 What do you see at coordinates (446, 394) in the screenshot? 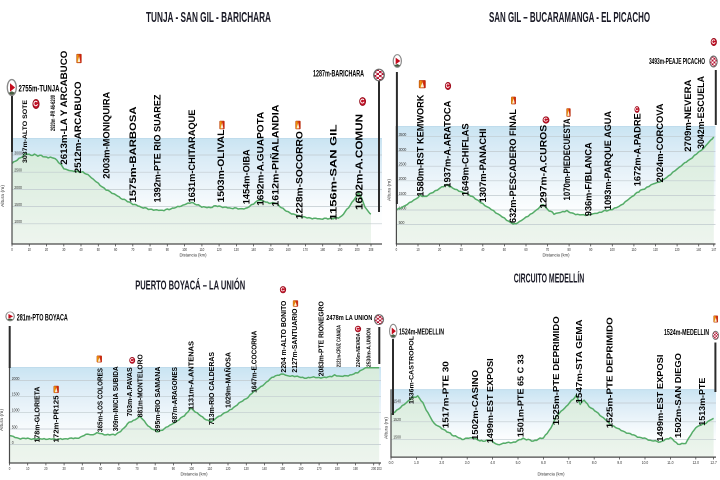
I see `svg-text: 1517m-PTE 30` at bounding box center [446, 394].